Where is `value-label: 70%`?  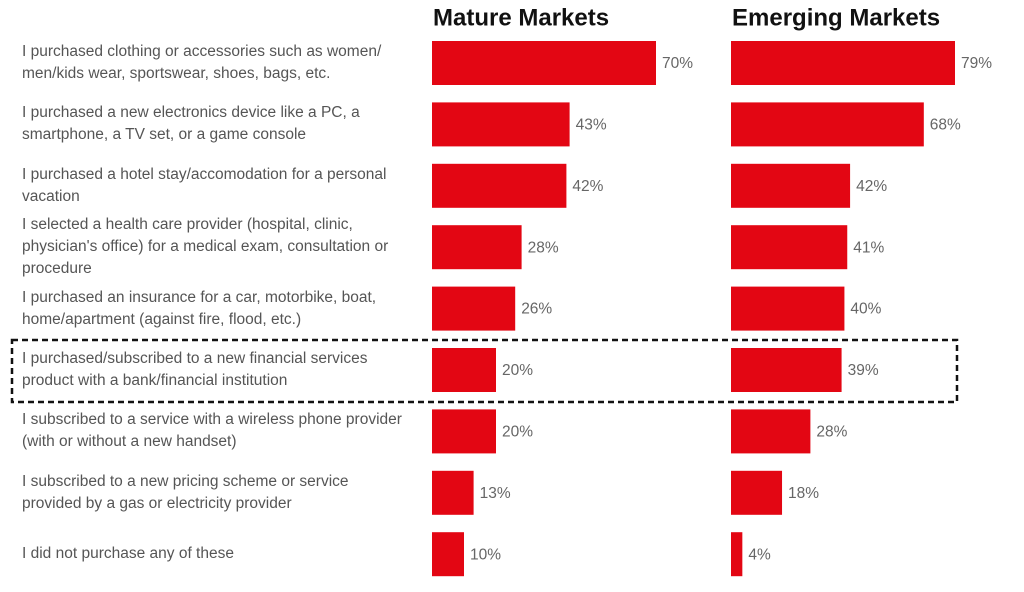
value-label: 70% is located at coordinates (677, 63).